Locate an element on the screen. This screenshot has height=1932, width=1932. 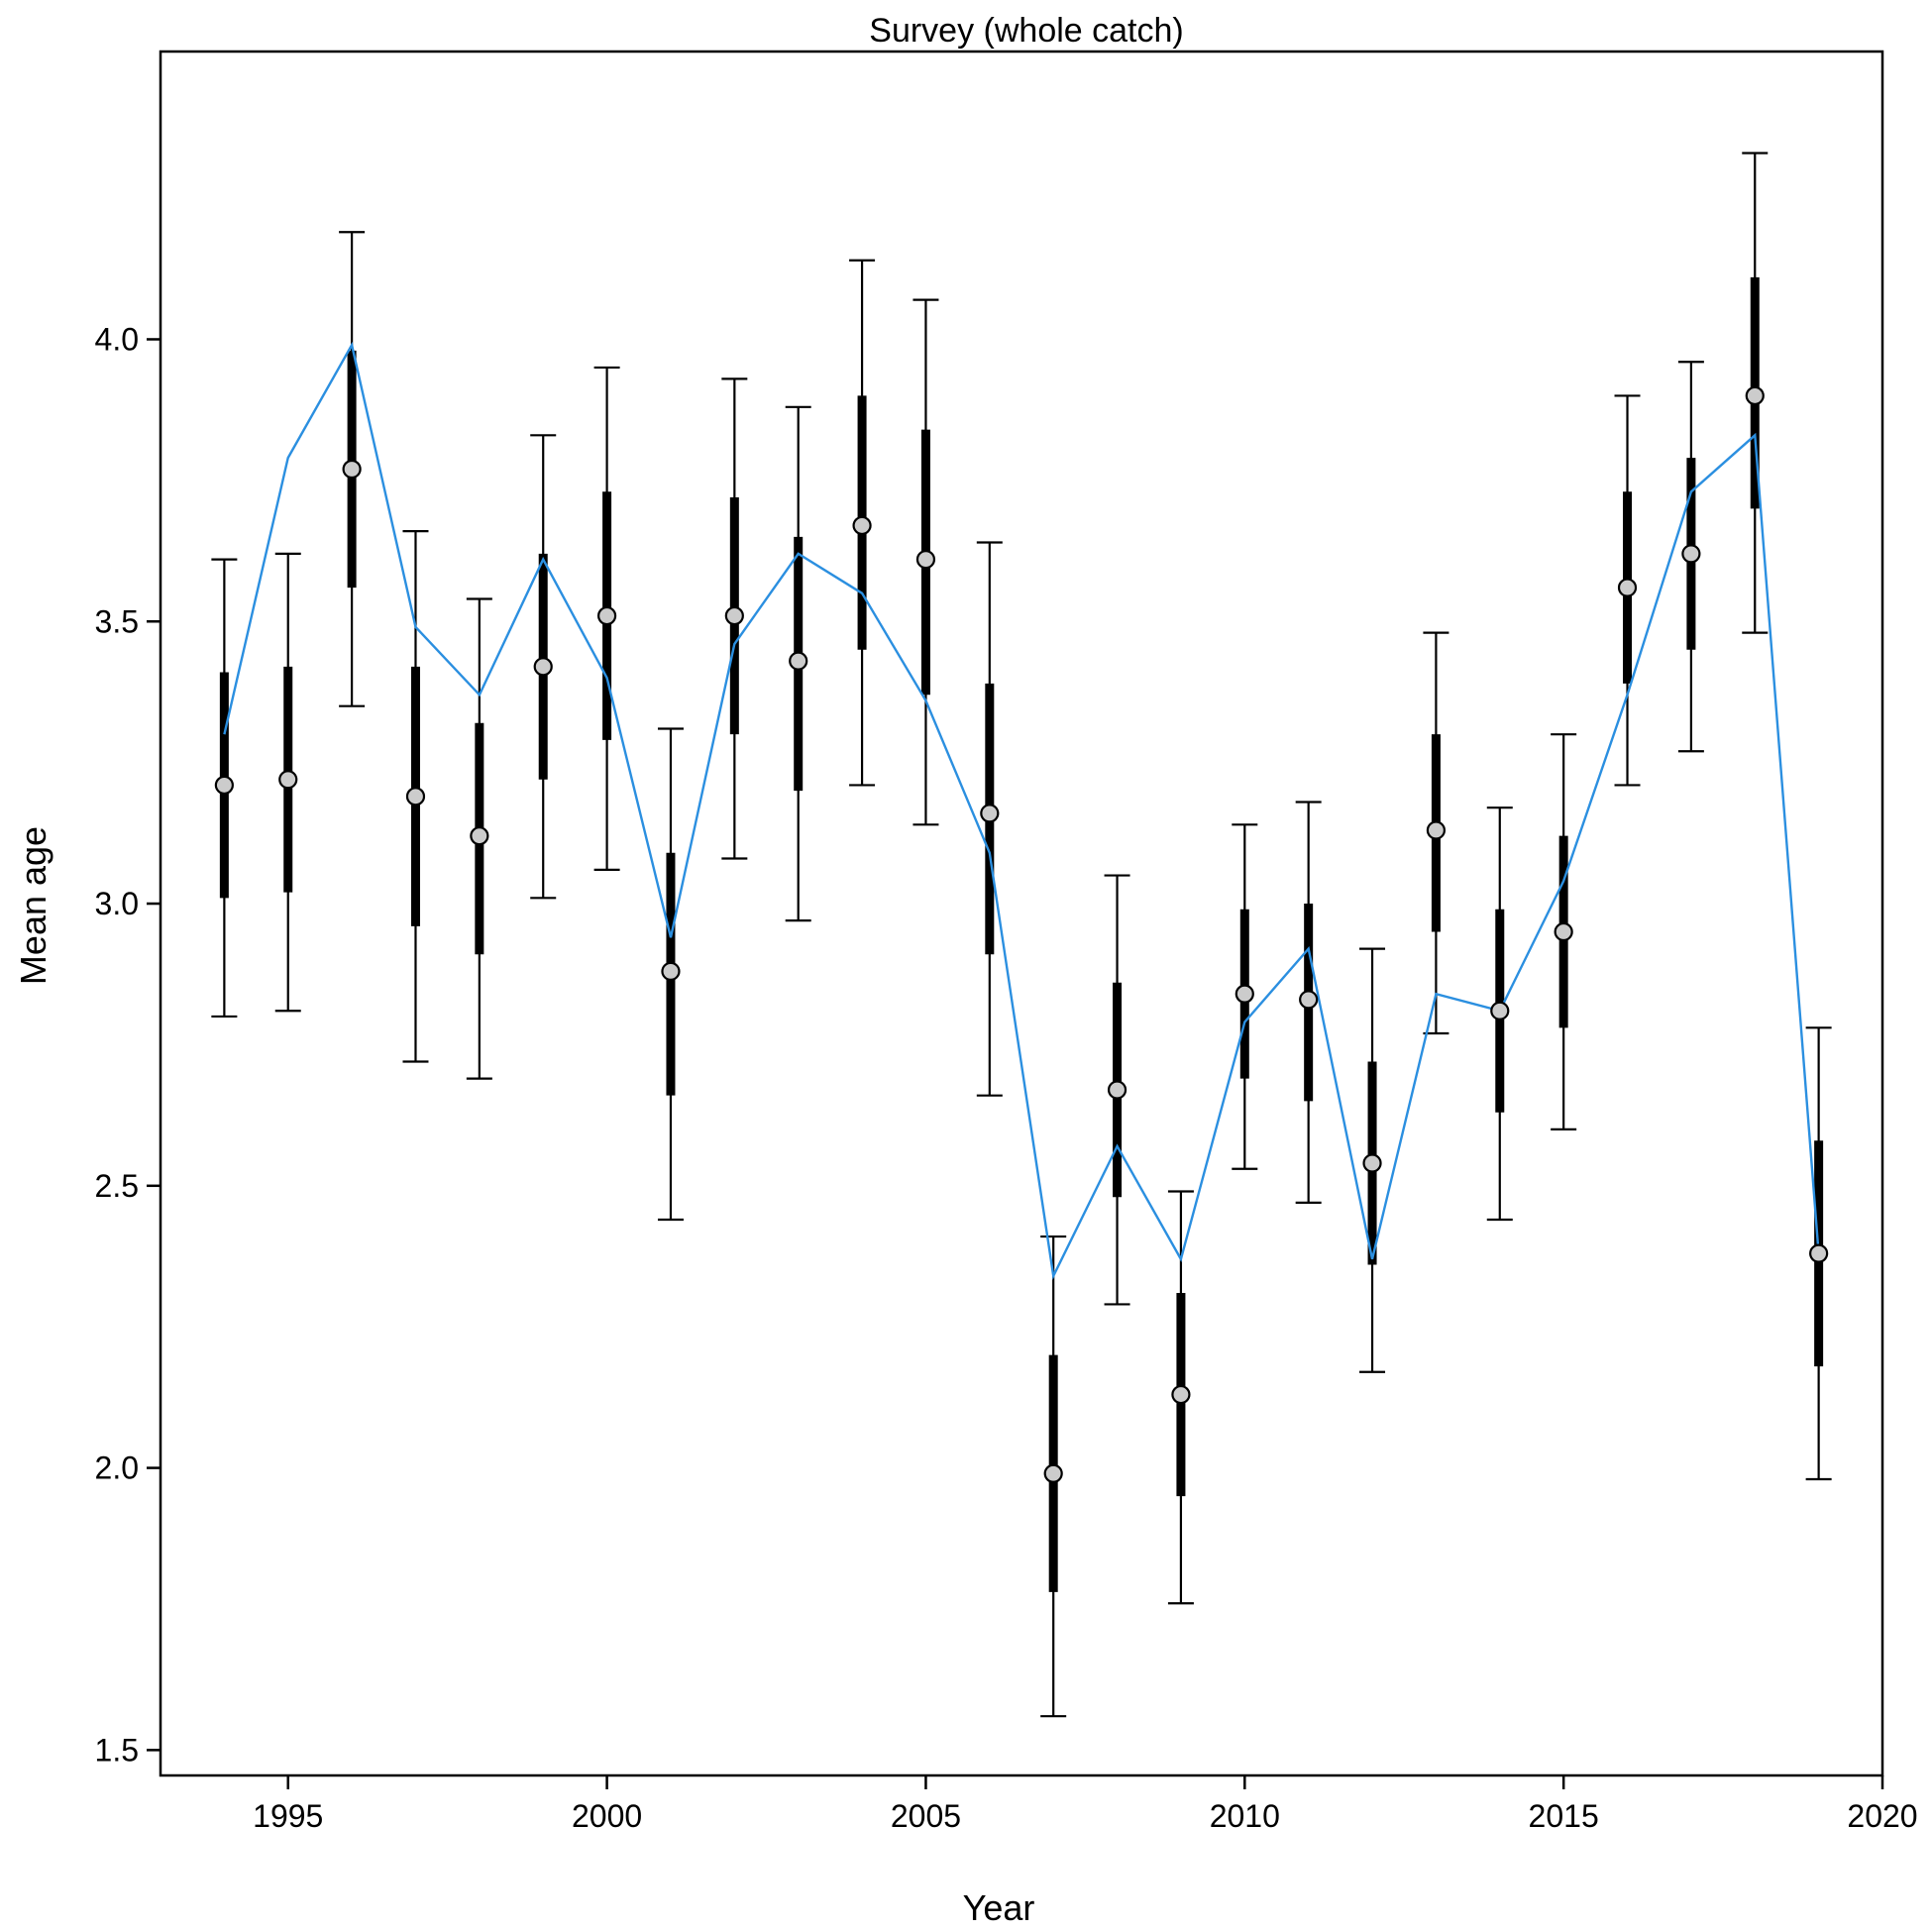
x-tick-label: 2000 is located at coordinates (607, 1816).